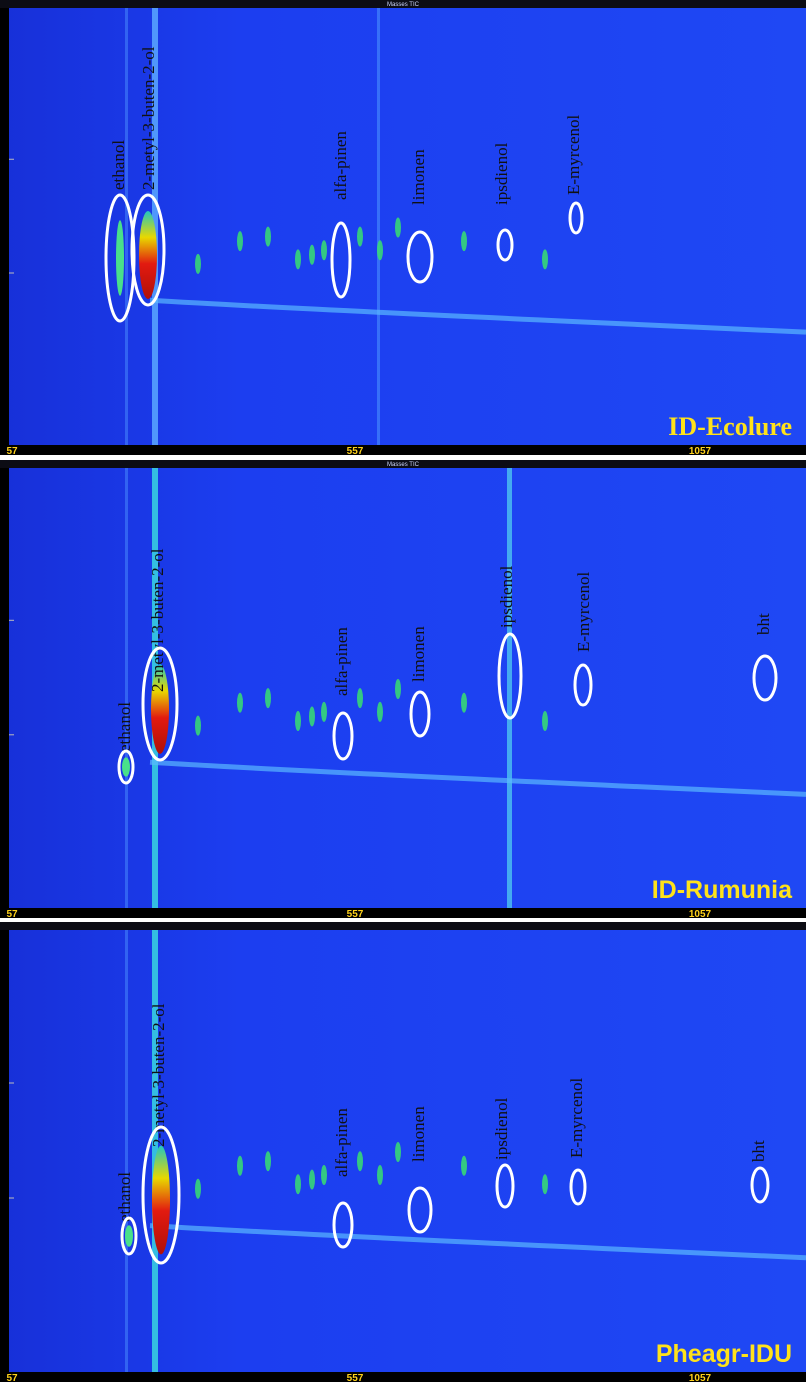 This screenshot has width=806, height=1382. What do you see at coordinates (722, 890) in the screenshot?
I see `sample-name: ID-Rumunia` at bounding box center [722, 890].